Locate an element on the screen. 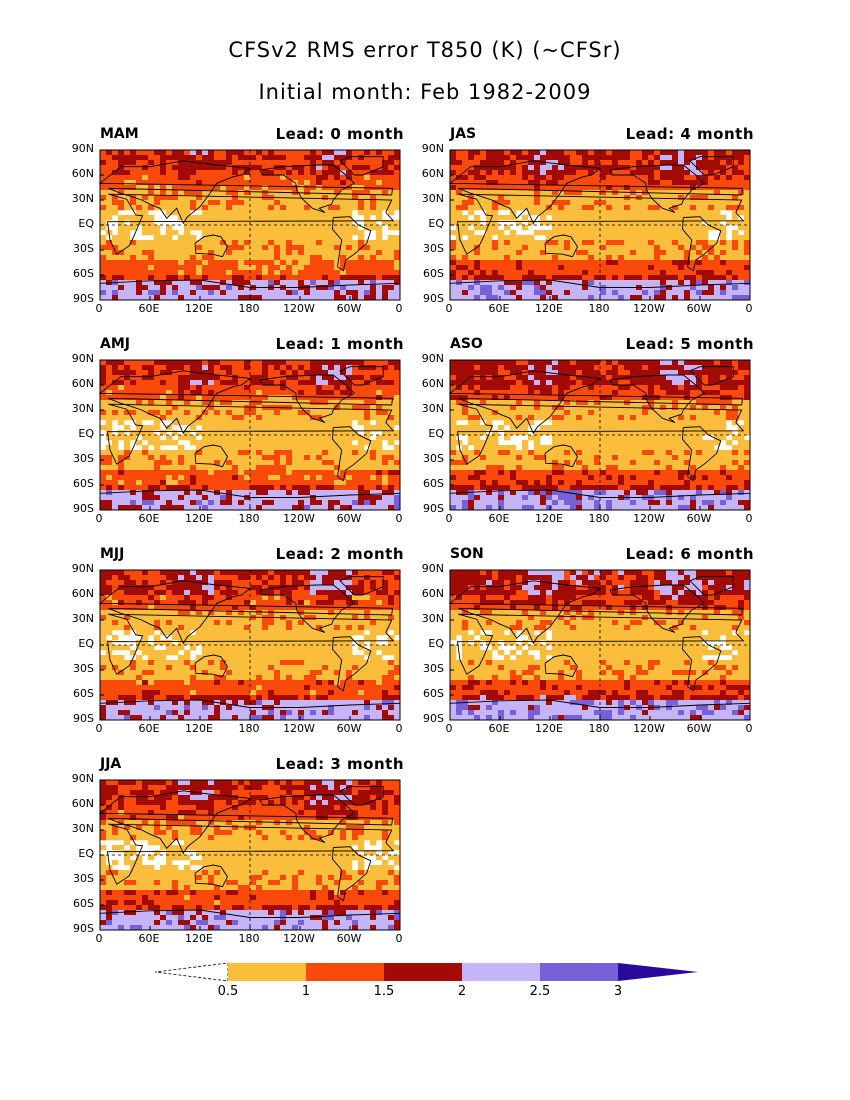  colorbar-bar is located at coordinates (426, 972).